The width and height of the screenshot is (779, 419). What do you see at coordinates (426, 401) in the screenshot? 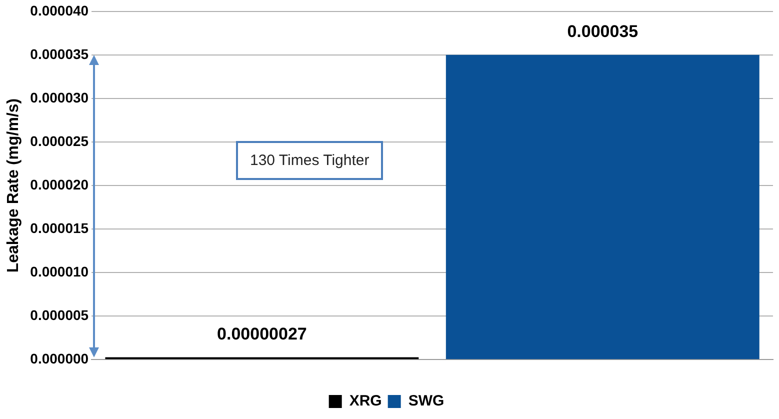
I see `legend-label: SWG` at bounding box center [426, 401].